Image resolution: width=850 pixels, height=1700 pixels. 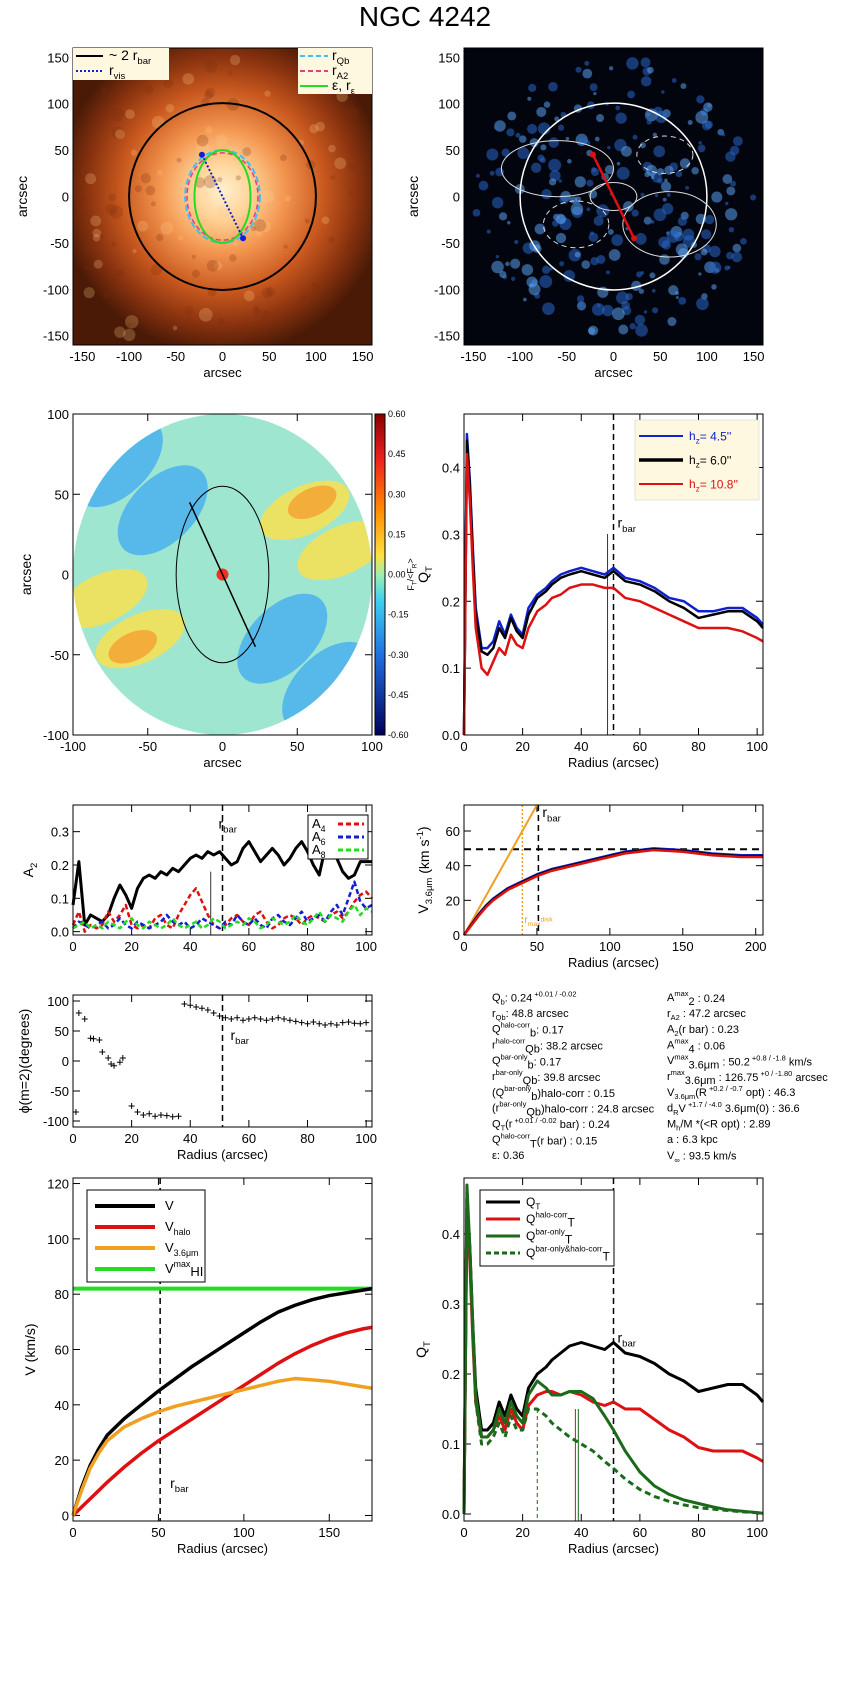 What do you see at coordinates (196, 1271) in the screenshot?
I see `label-part: HI` at bounding box center [196, 1271].